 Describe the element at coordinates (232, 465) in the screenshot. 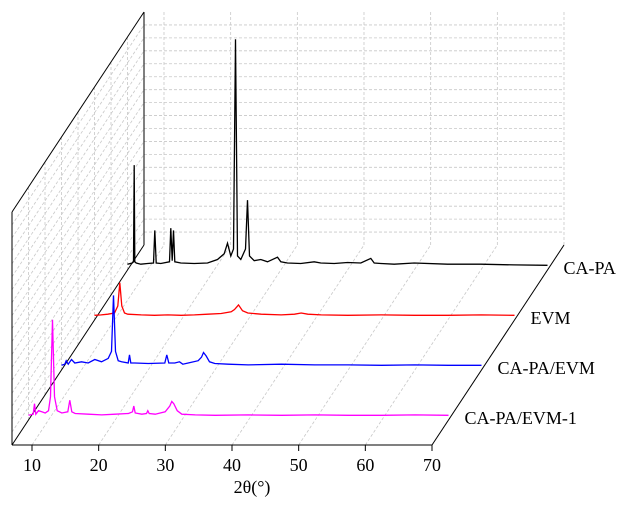

I see `x-tick-label: 40` at that location.